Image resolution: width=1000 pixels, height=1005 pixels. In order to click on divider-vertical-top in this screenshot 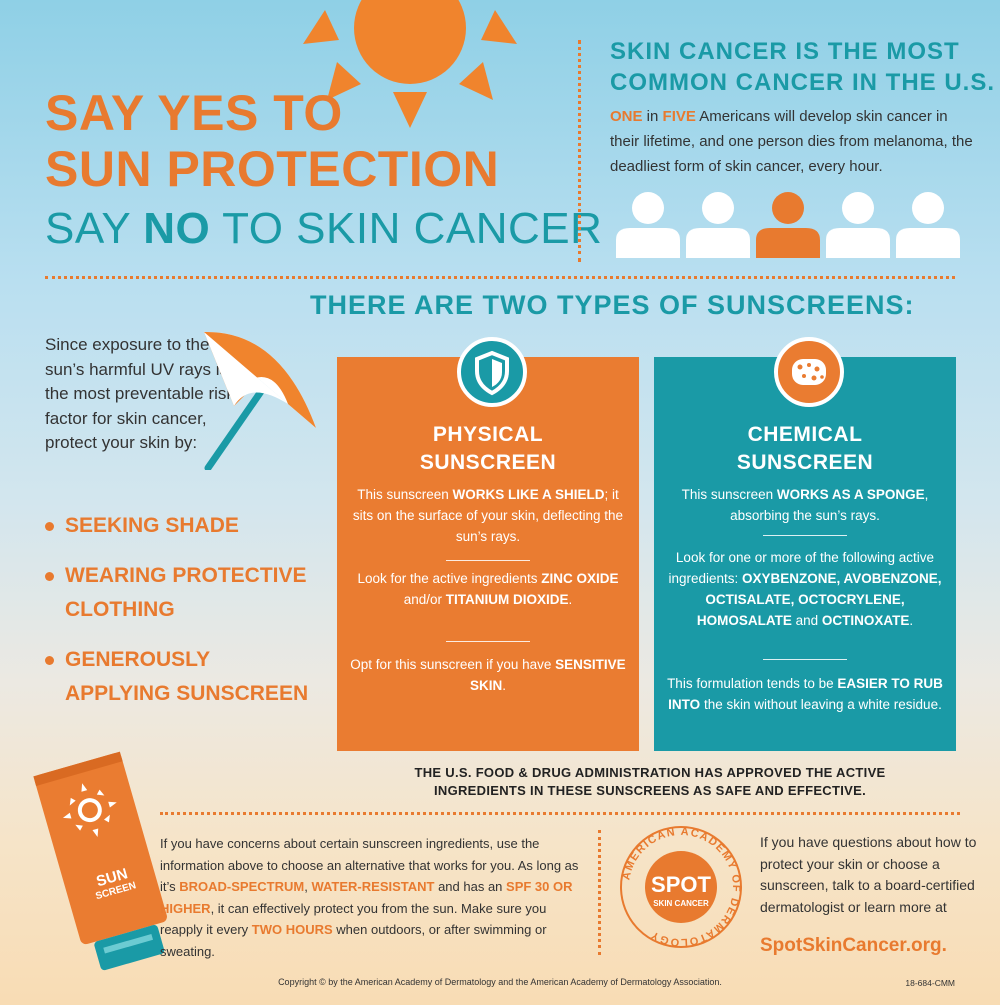, I will do `click(579, 151)`.